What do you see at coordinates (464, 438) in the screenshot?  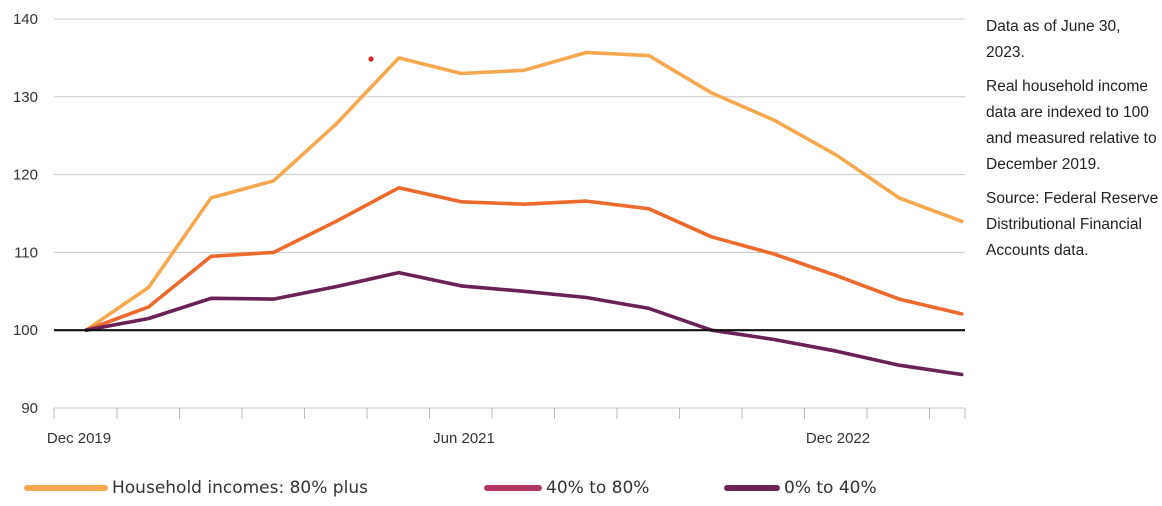 I see `x-tick-label: Jun 2021` at bounding box center [464, 438].